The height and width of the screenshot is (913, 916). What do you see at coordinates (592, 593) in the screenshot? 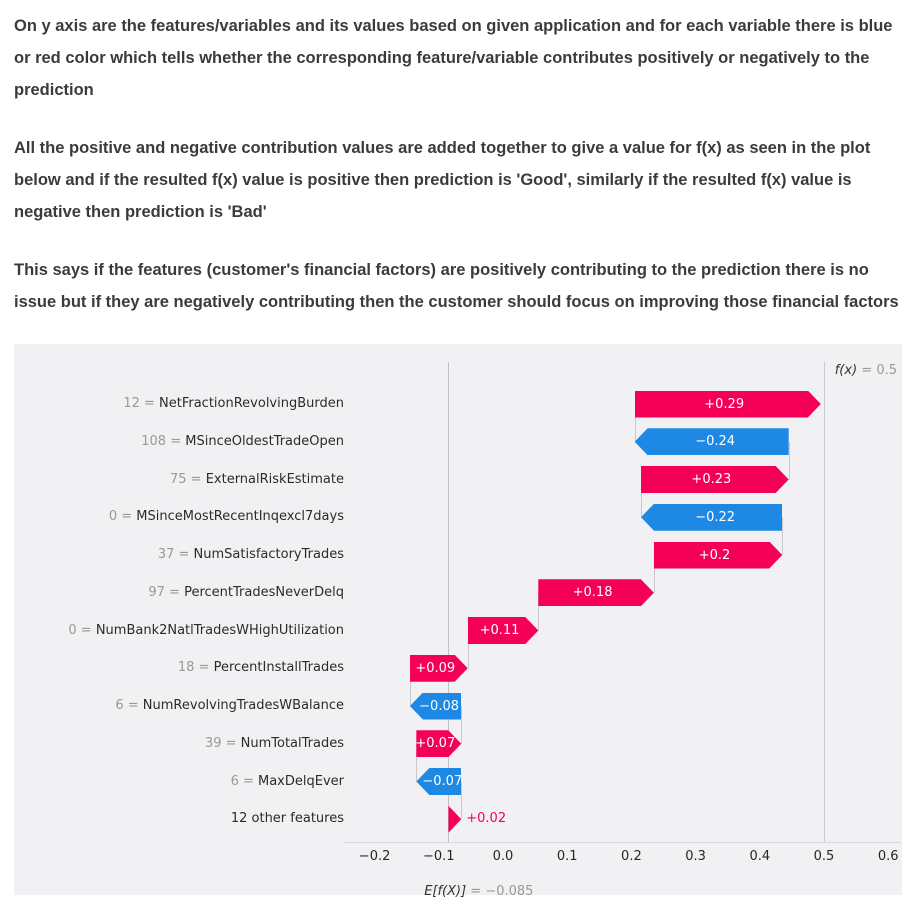
I see `contribution-value: +0.18` at bounding box center [592, 593].